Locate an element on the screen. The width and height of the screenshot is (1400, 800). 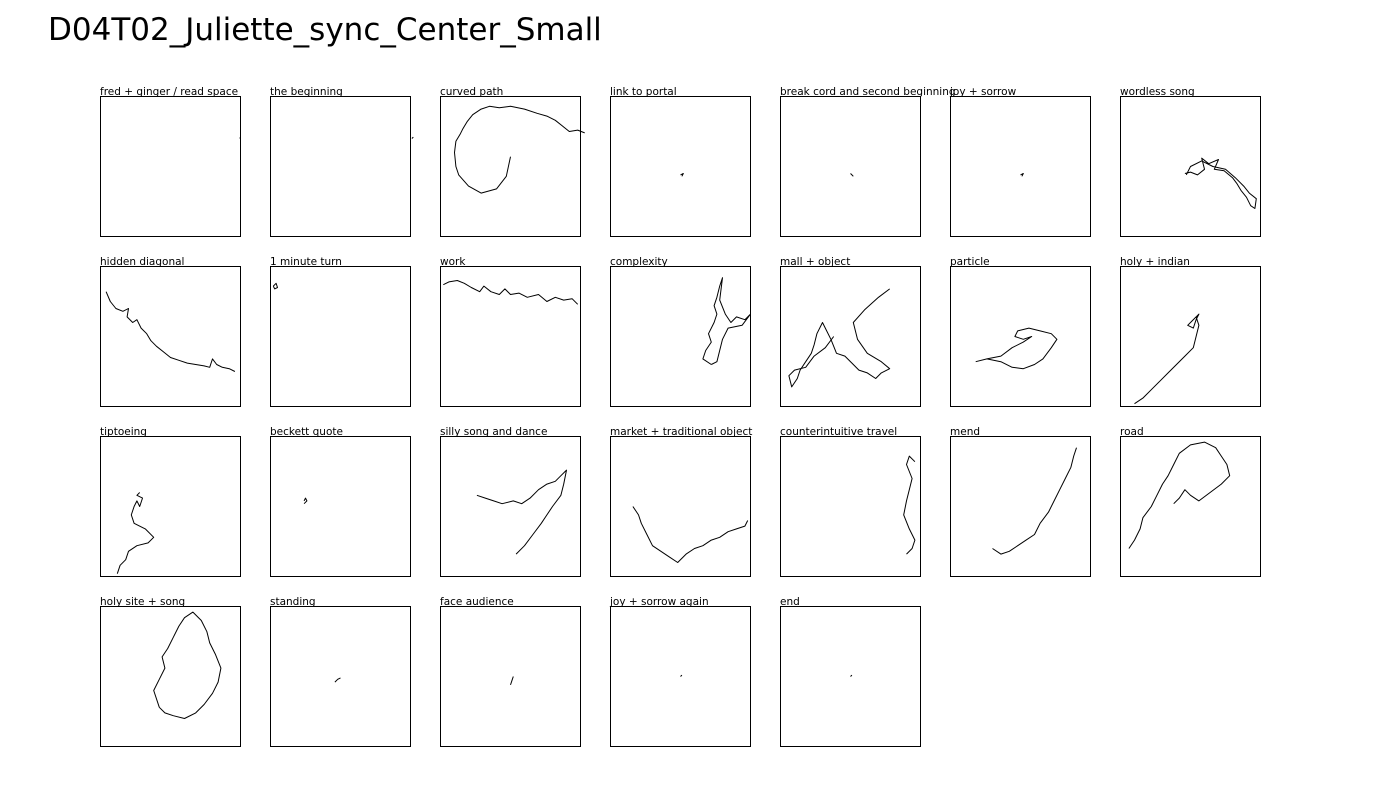
panel-title: link to portal is located at coordinates (643, 92).